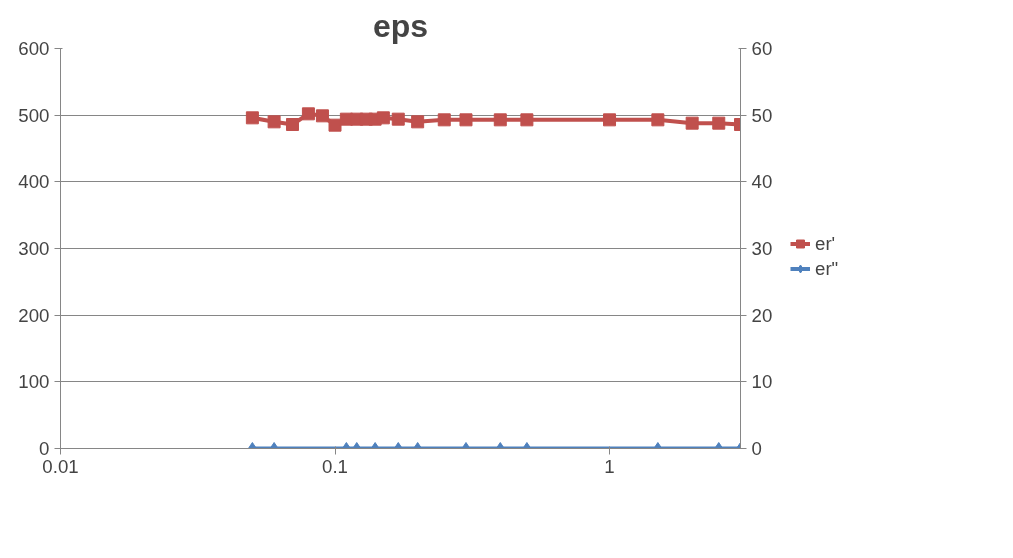 The height and width of the screenshot is (558, 1013). Describe the element at coordinates (34, 382) in the screenshot. I see `y-tick-label: 100` at that location.